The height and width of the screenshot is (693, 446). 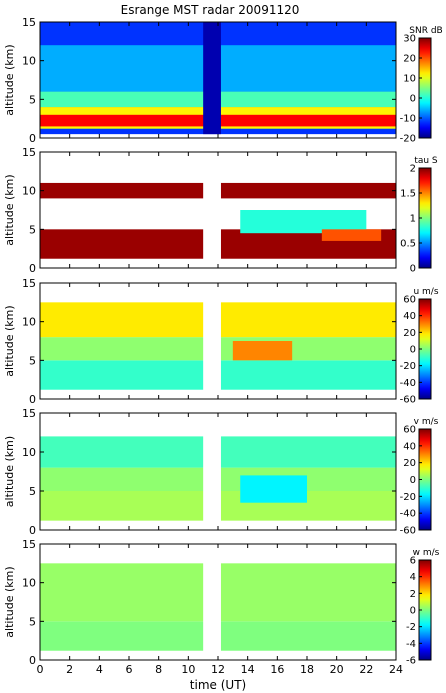 I want to click on colorbar-tick-label: 0.5, so click(x=408, y=244).